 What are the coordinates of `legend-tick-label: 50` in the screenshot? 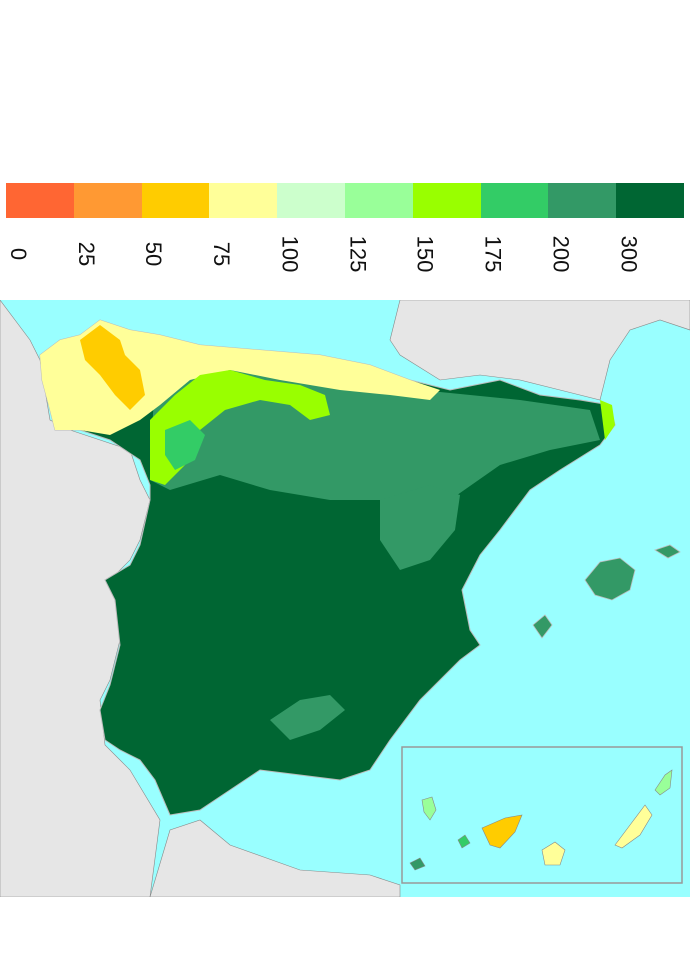 It's located at (154, 254).